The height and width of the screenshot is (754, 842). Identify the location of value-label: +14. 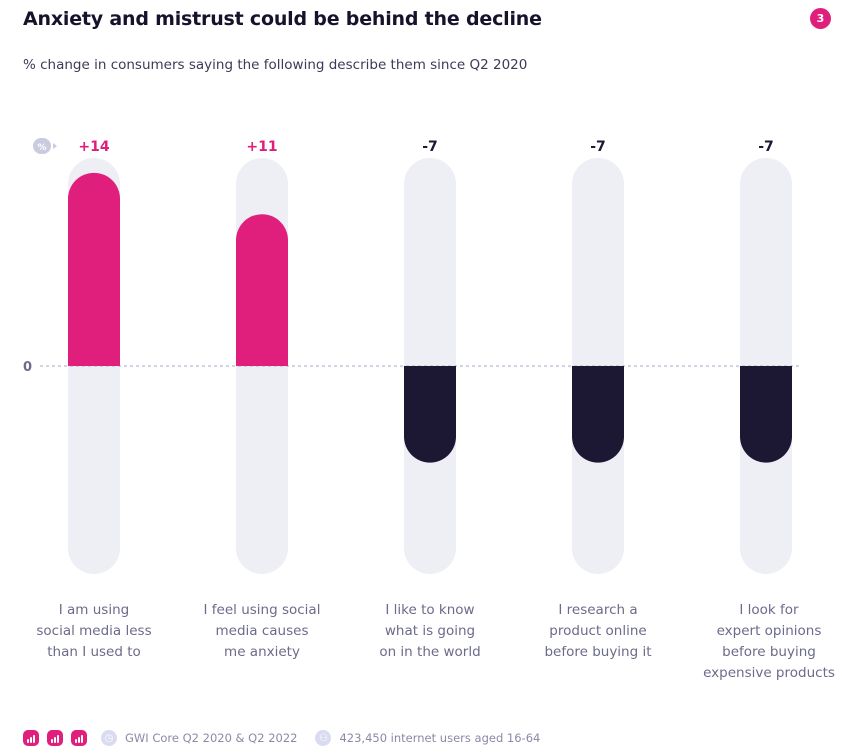
(93, 147).